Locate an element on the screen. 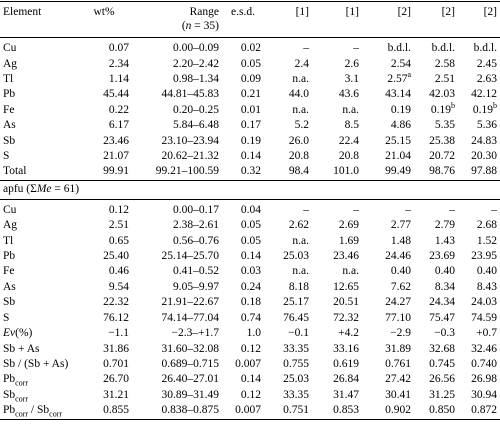 The width and height of the screenshot is (500, 428). table-cell: 26.0 is located at coordinates (288, 141).